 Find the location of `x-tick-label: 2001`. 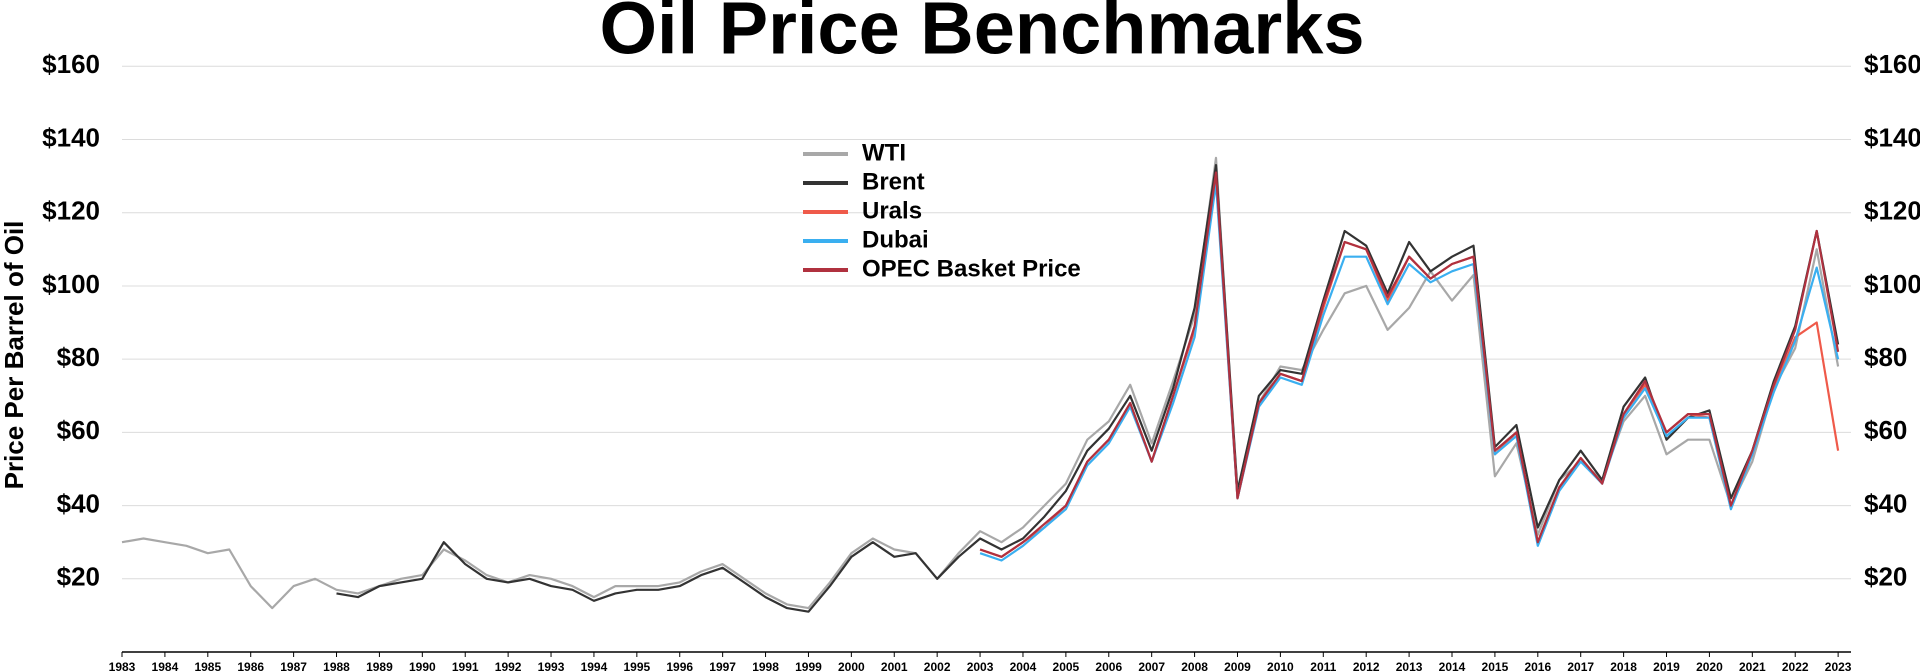

x-tick-label: 2001 is located at coordinates (894, 666).